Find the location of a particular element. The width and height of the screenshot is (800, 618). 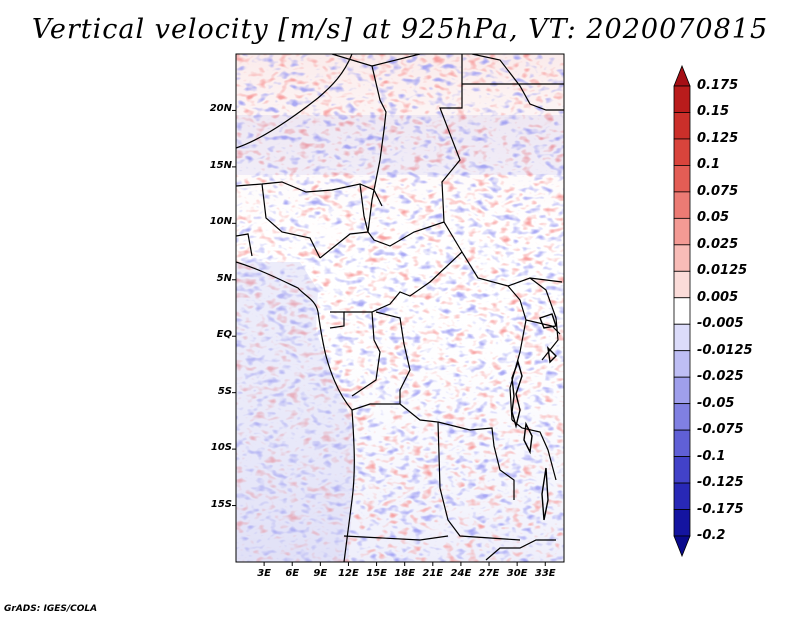

colorbar-label: -0.075 is located at coordinates (720, 430).